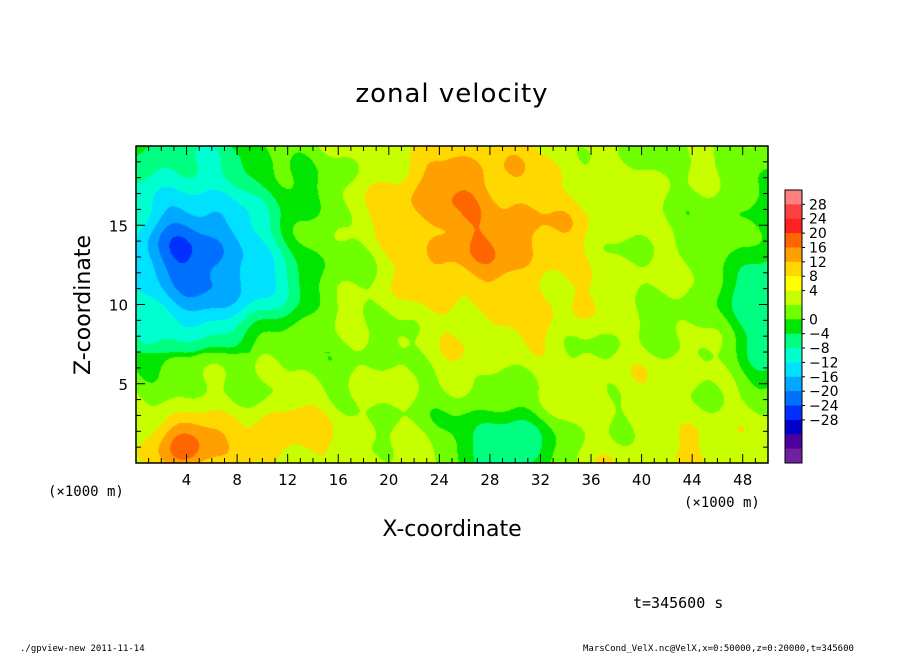  Describe the element at coordinates (287, 480) in the screenshot. I see `x-tick-label: 12` at that location.